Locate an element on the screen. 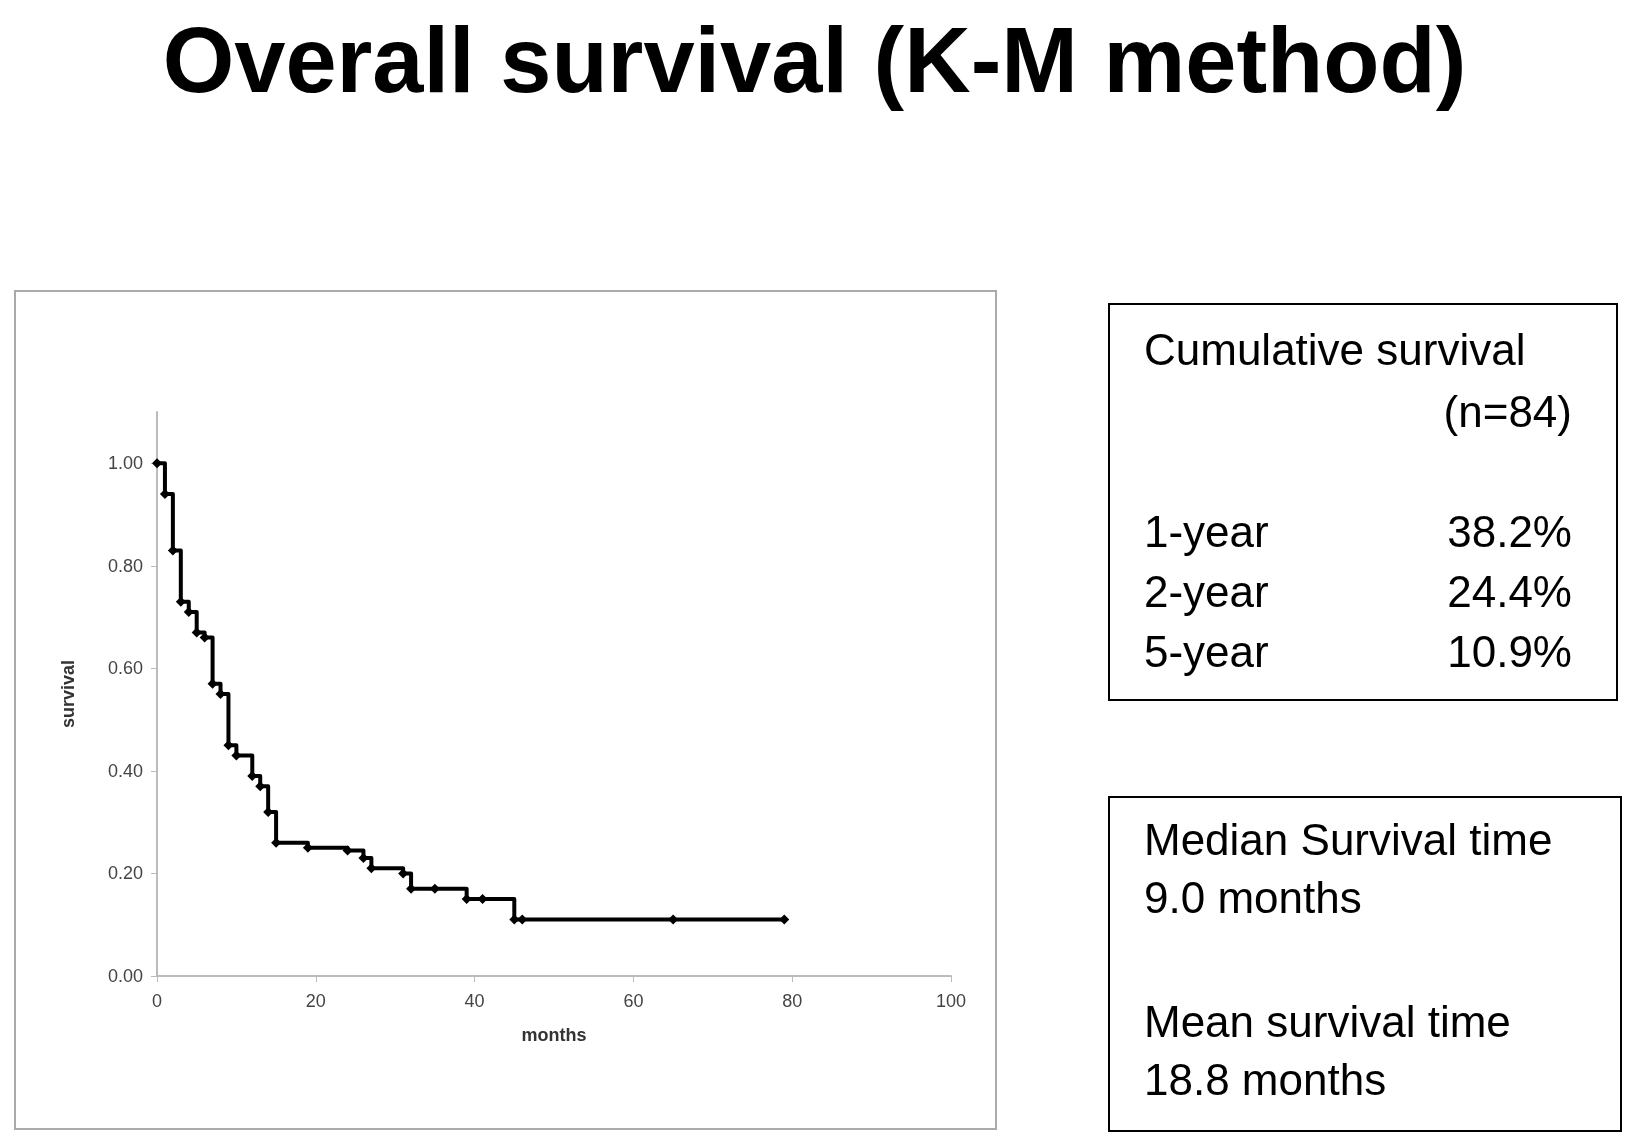 Image resolution: width=1629 pixels, height=1137 pixels. text: 38.2% is located at coordinates (1509, 531).